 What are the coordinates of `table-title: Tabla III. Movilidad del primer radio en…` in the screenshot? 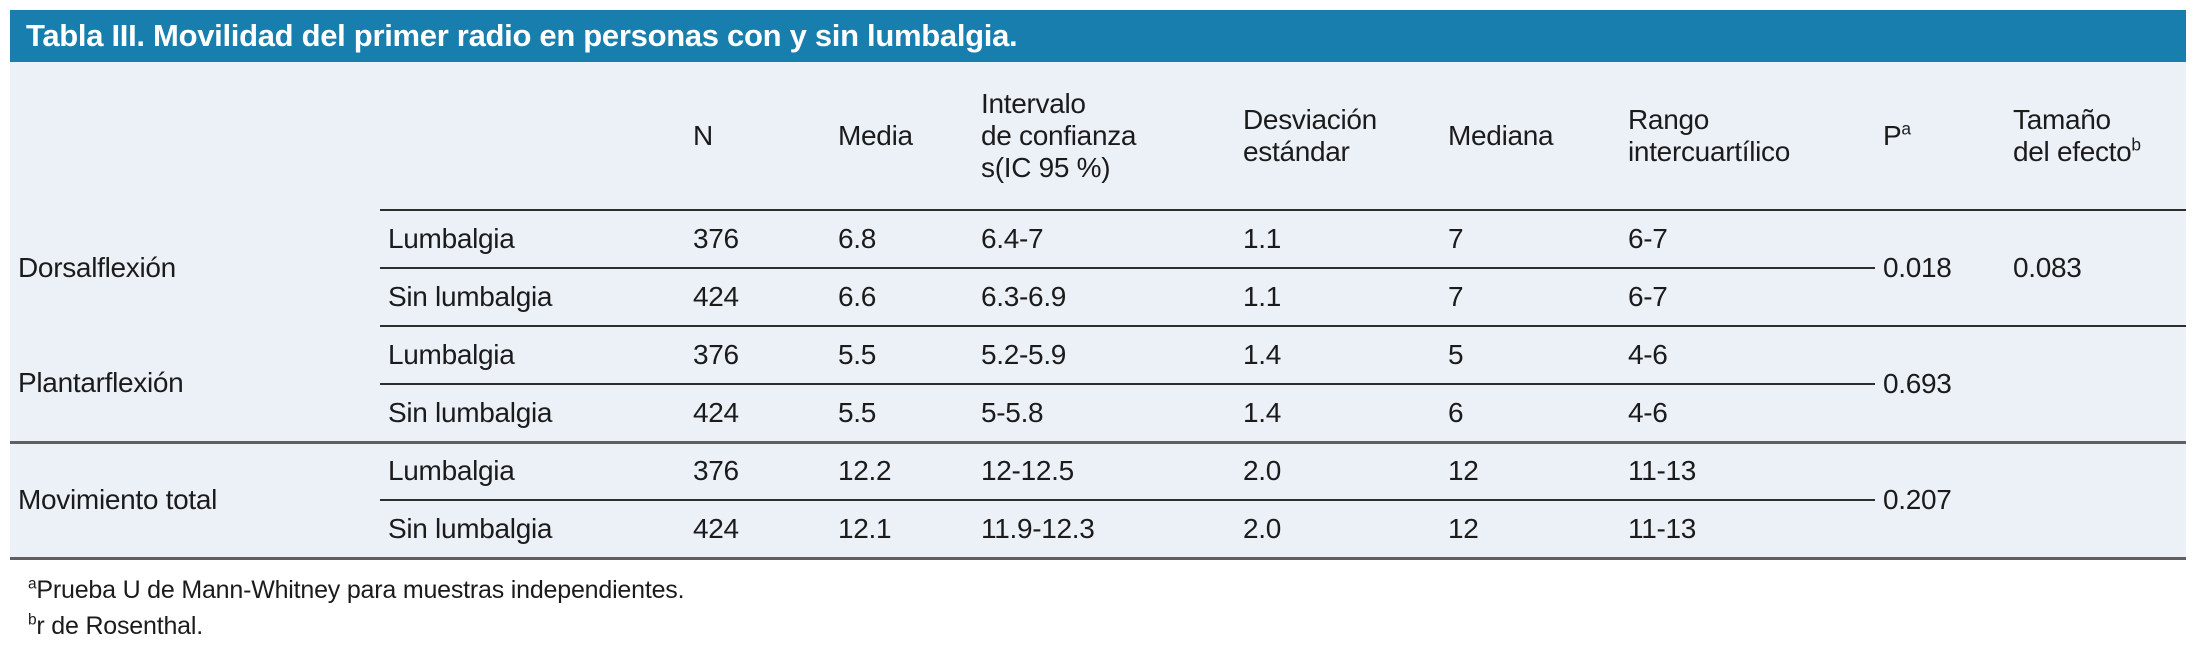 It's located at (522, 35).